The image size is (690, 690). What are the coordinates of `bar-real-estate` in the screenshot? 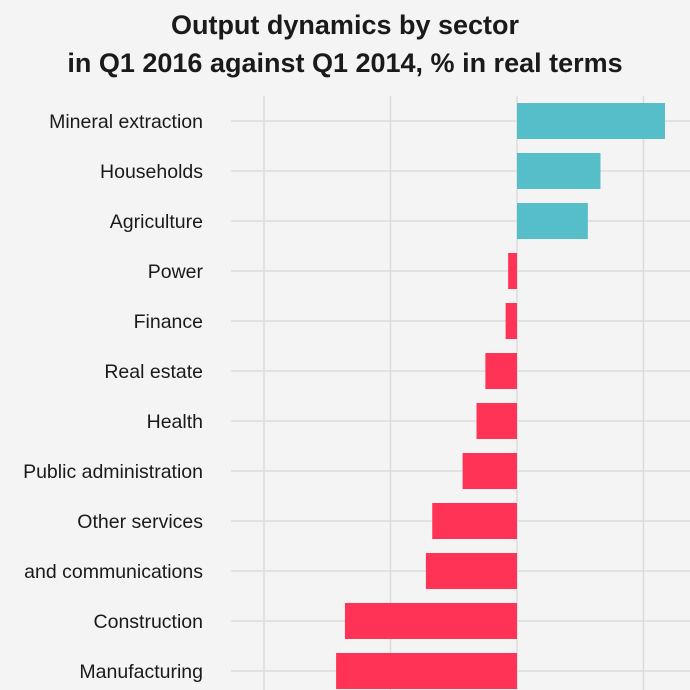 It's located at (501, 371).